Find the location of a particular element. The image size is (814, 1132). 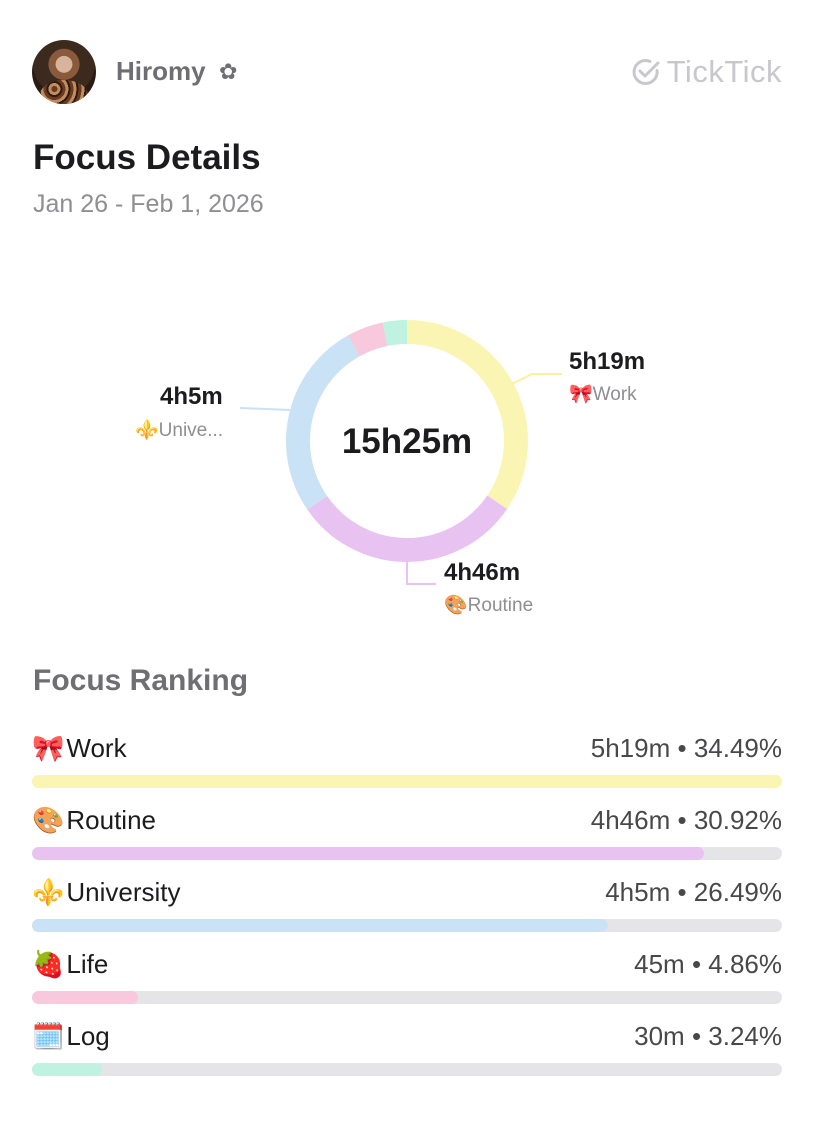

routine-callout-label: 🎨Routine is located at coordinates (488, 605).